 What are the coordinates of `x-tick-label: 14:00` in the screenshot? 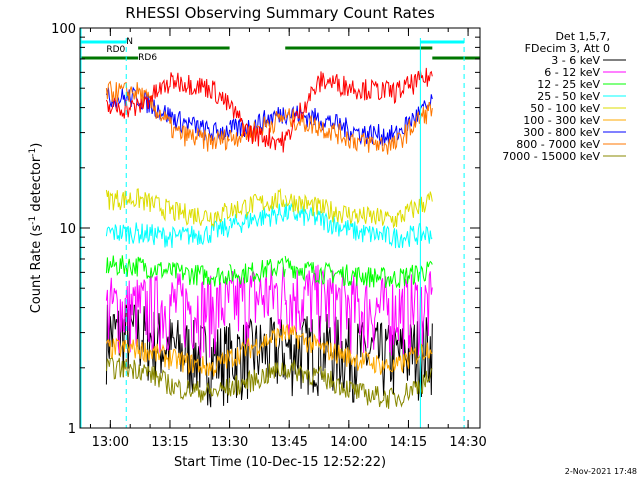 It's located at (348, 442).